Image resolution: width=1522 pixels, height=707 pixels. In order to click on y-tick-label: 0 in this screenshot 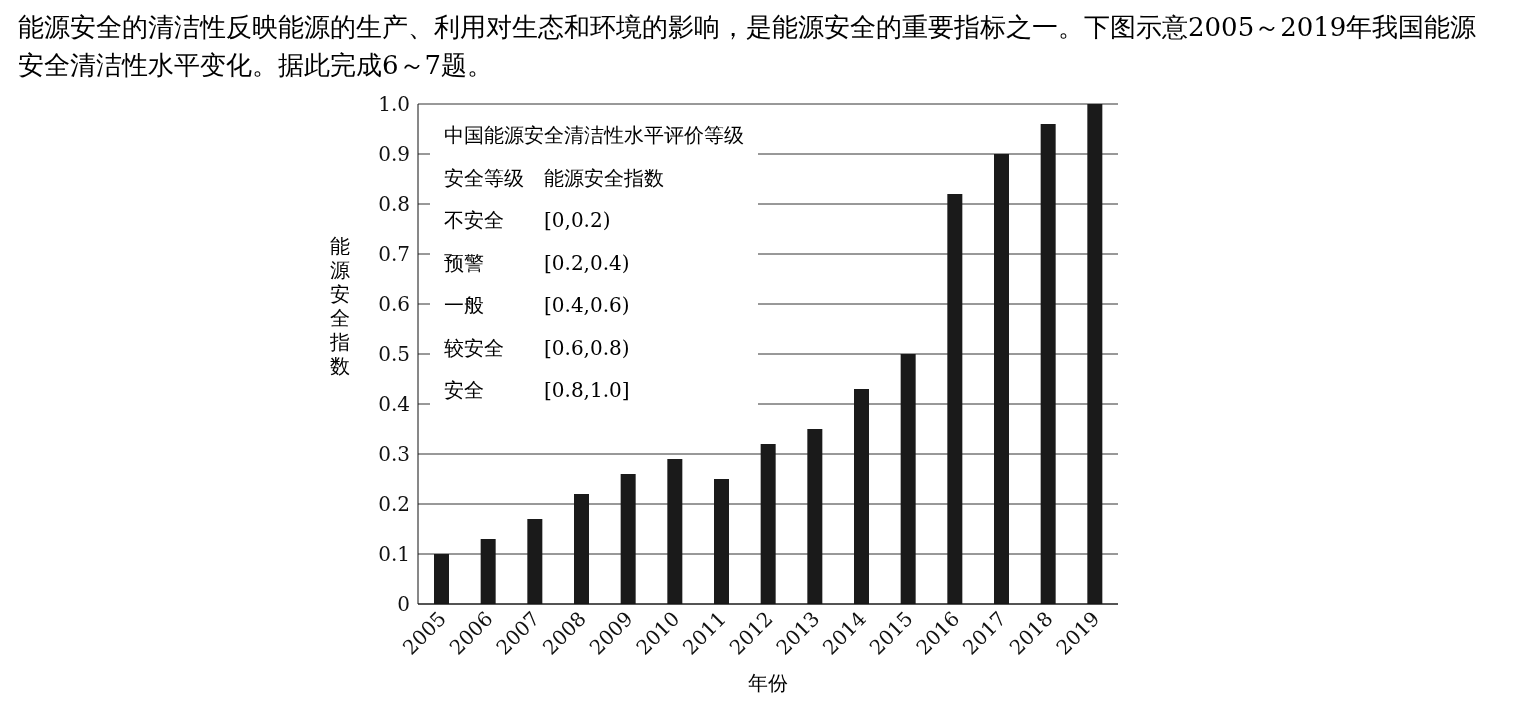, I will do `click(403, 604)`.